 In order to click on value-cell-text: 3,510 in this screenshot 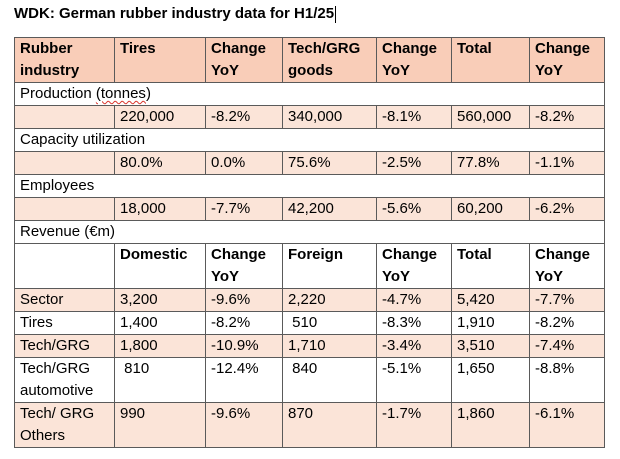, I will do `click(476, 345)`.